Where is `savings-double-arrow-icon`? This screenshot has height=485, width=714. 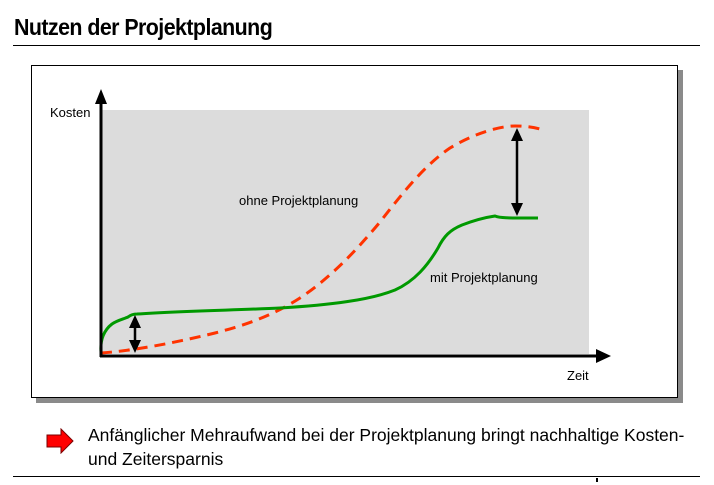 savings-double-arrow-icon is located at coordinates (517, 172).